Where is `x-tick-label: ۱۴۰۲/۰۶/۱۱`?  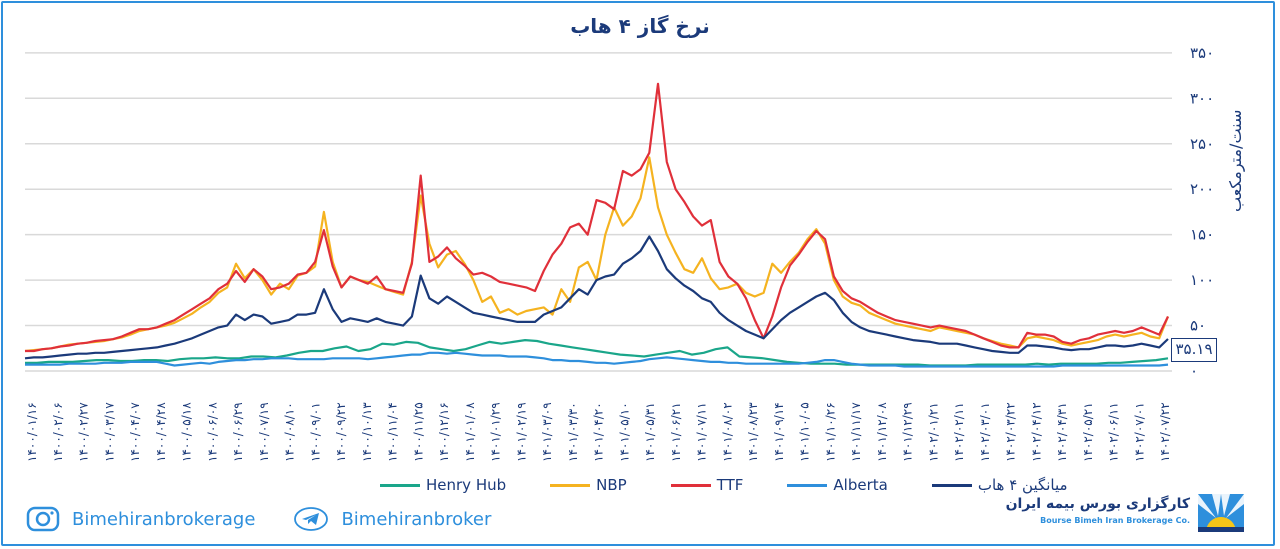 x-tick-label: ۱۴۰۲/۰۶/۱۱ is located at coordinates (1114, 432).